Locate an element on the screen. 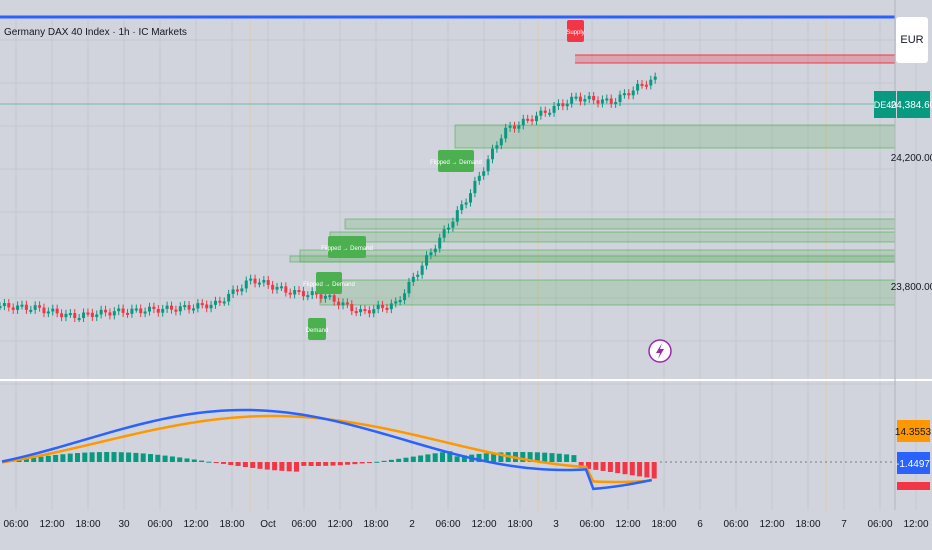 The image size is (932, 550). last-price-text: 24,384.60 is located at coordinates (911, 105).